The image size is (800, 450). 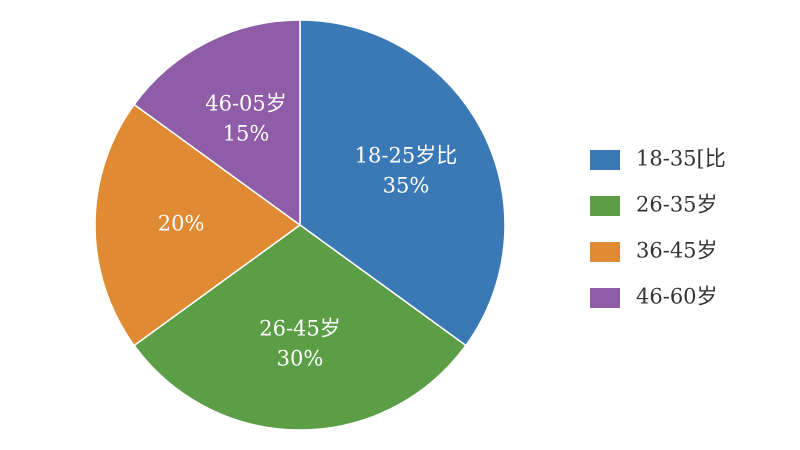 I want to click on legend-label: 46-60岁, so click(x=677, y=297).